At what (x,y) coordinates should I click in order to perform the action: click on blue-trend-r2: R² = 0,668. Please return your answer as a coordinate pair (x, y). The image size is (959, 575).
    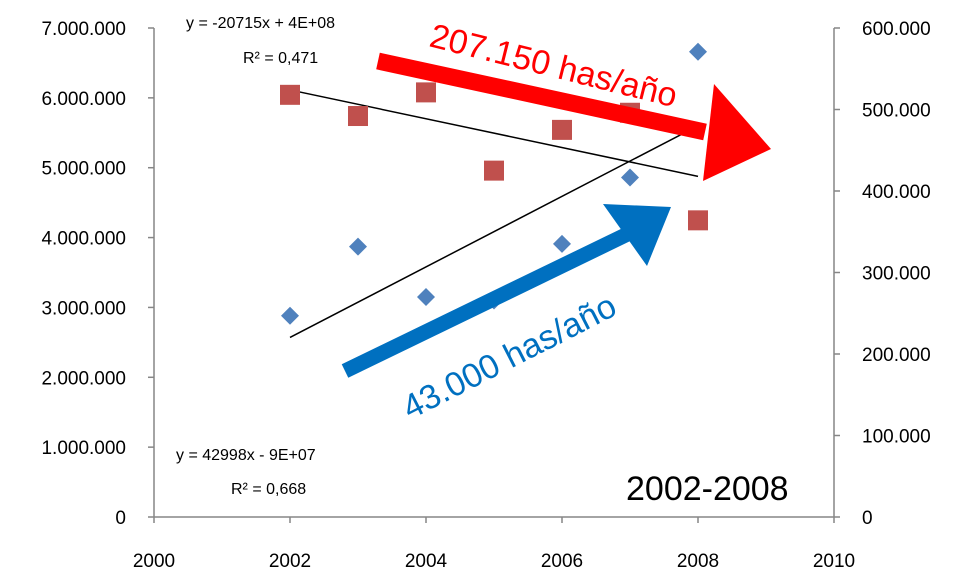
    Looking at the image, I should click on (268, 489).